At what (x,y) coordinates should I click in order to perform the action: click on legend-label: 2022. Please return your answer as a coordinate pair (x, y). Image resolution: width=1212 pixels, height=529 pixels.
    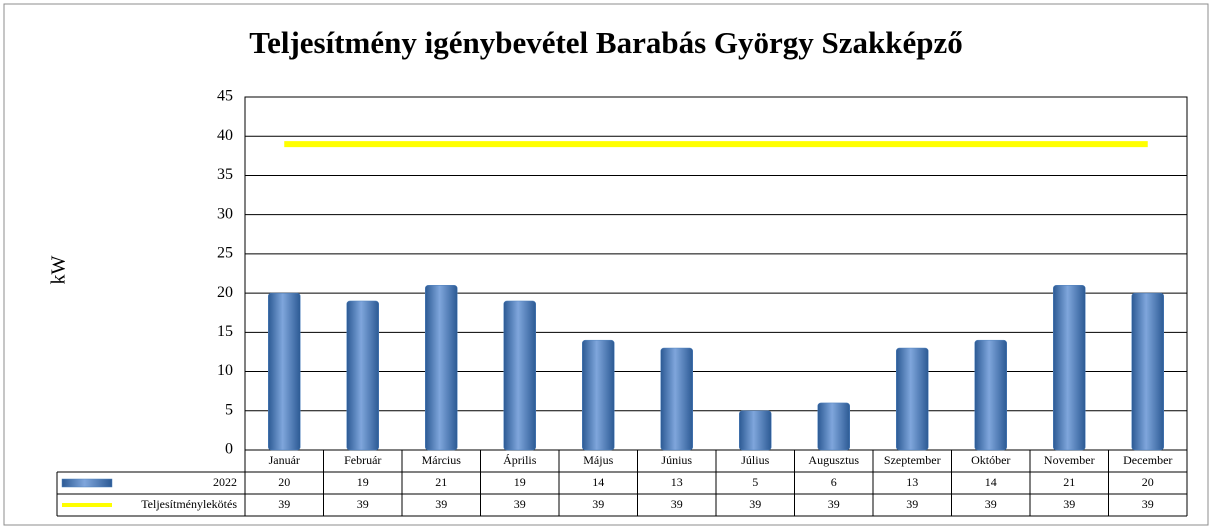
    Looking at the image, I should click on (225, 482).